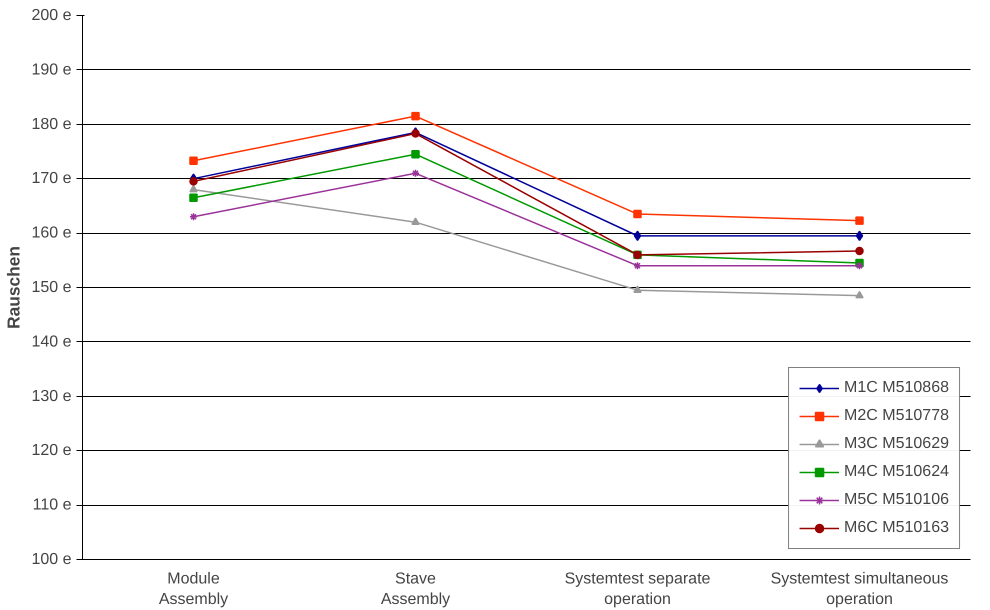  What do you see at coordinates (51, 124) in the screenshot?
I see `y-tick-label: 180 e` at bounding box center [51, 124].